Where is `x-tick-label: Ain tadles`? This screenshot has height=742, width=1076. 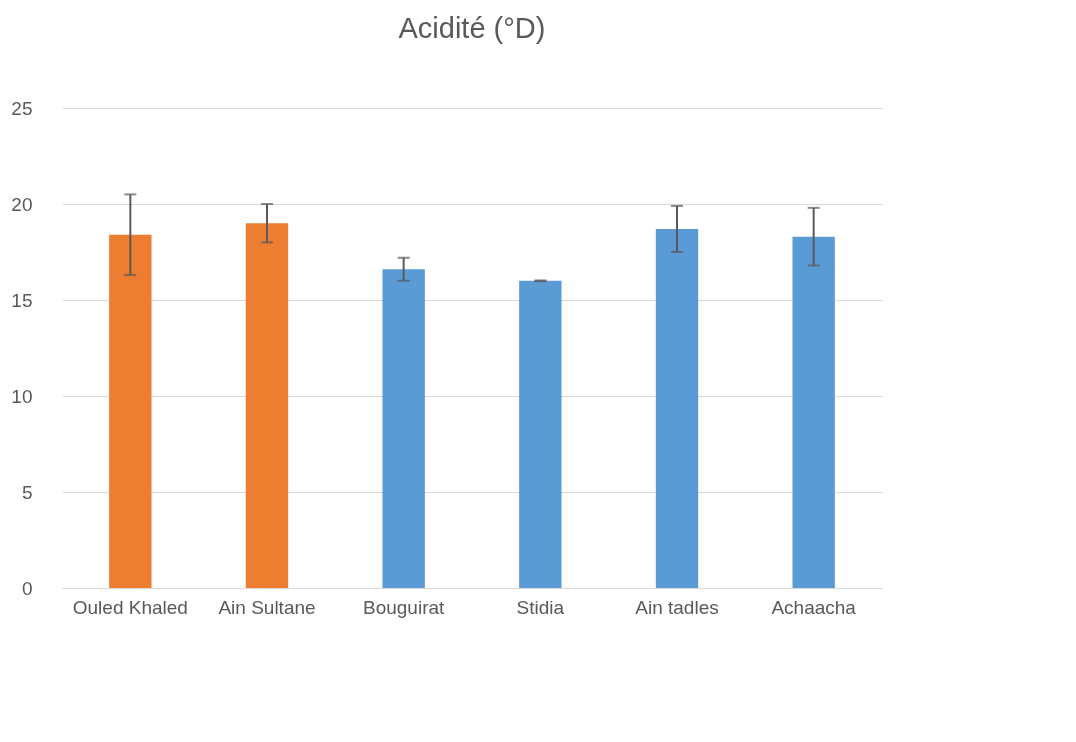
x-tick-label: Ain tadles is located at coordinates (677, 607).